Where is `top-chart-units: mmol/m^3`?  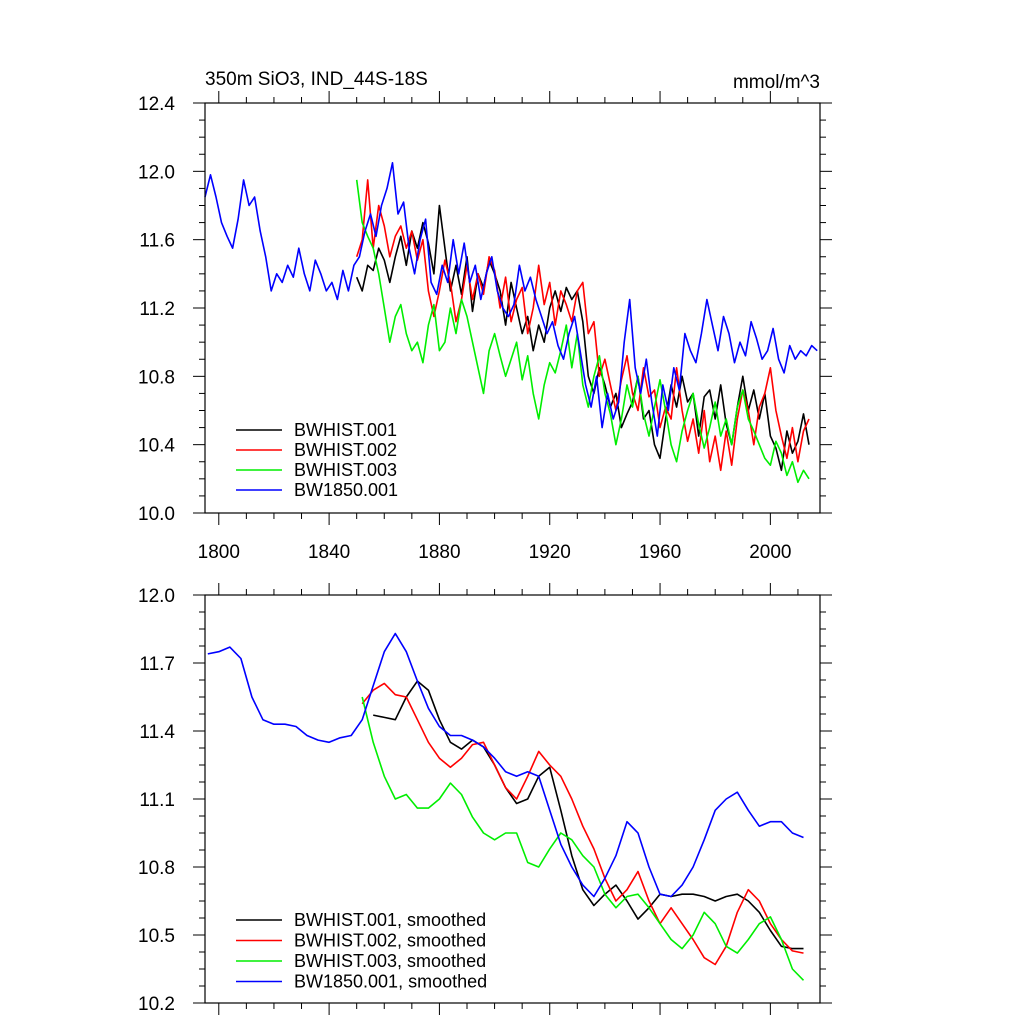 top-chart-units: mmol/m^3 is located at coordinates (776, 82).